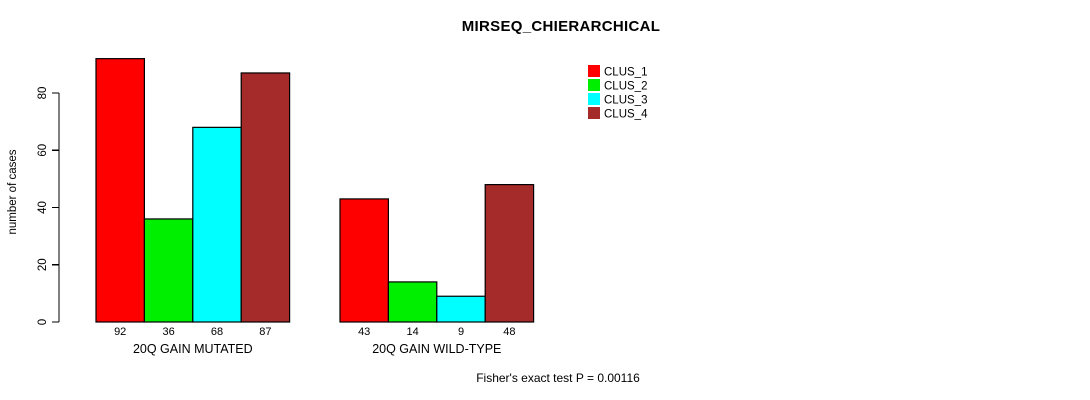 The height and width of the screenshot is (400, 1090). Describe the element at coordinates (558, 378) in the screenshot. I see `fisher-test-annotation: Fisher's exact test P = 0.00116` at that location.